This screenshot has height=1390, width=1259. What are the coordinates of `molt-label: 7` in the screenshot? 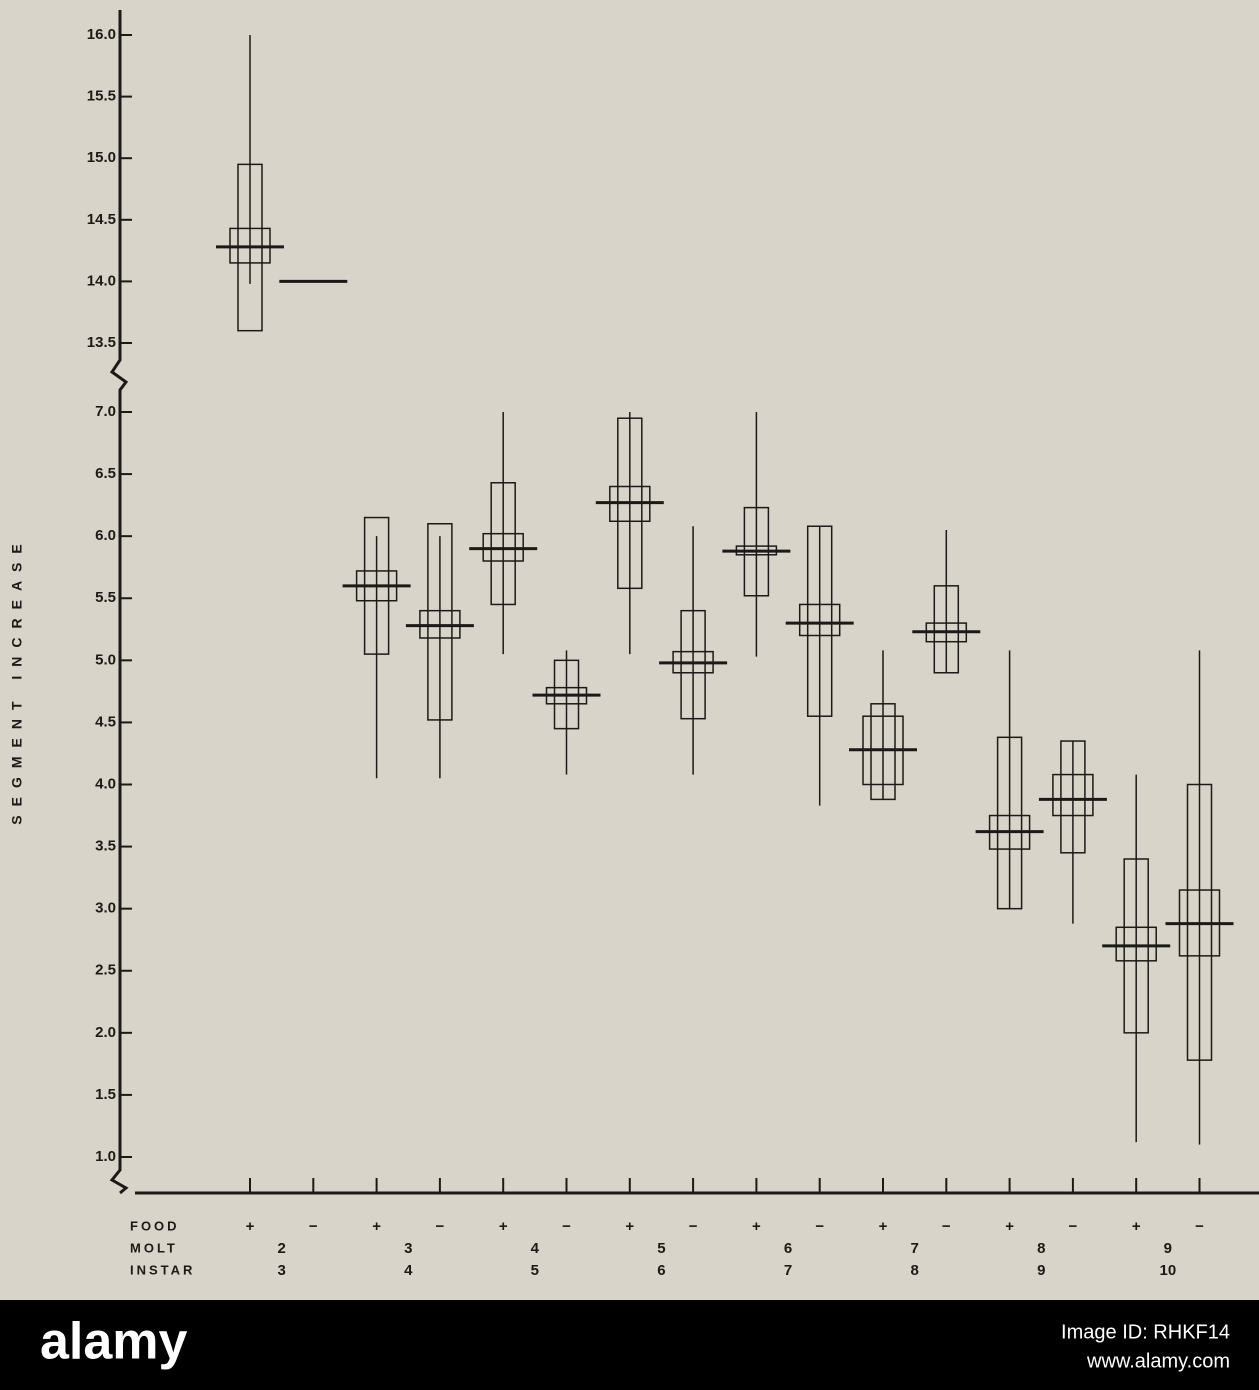 It's located at (914, 1248).